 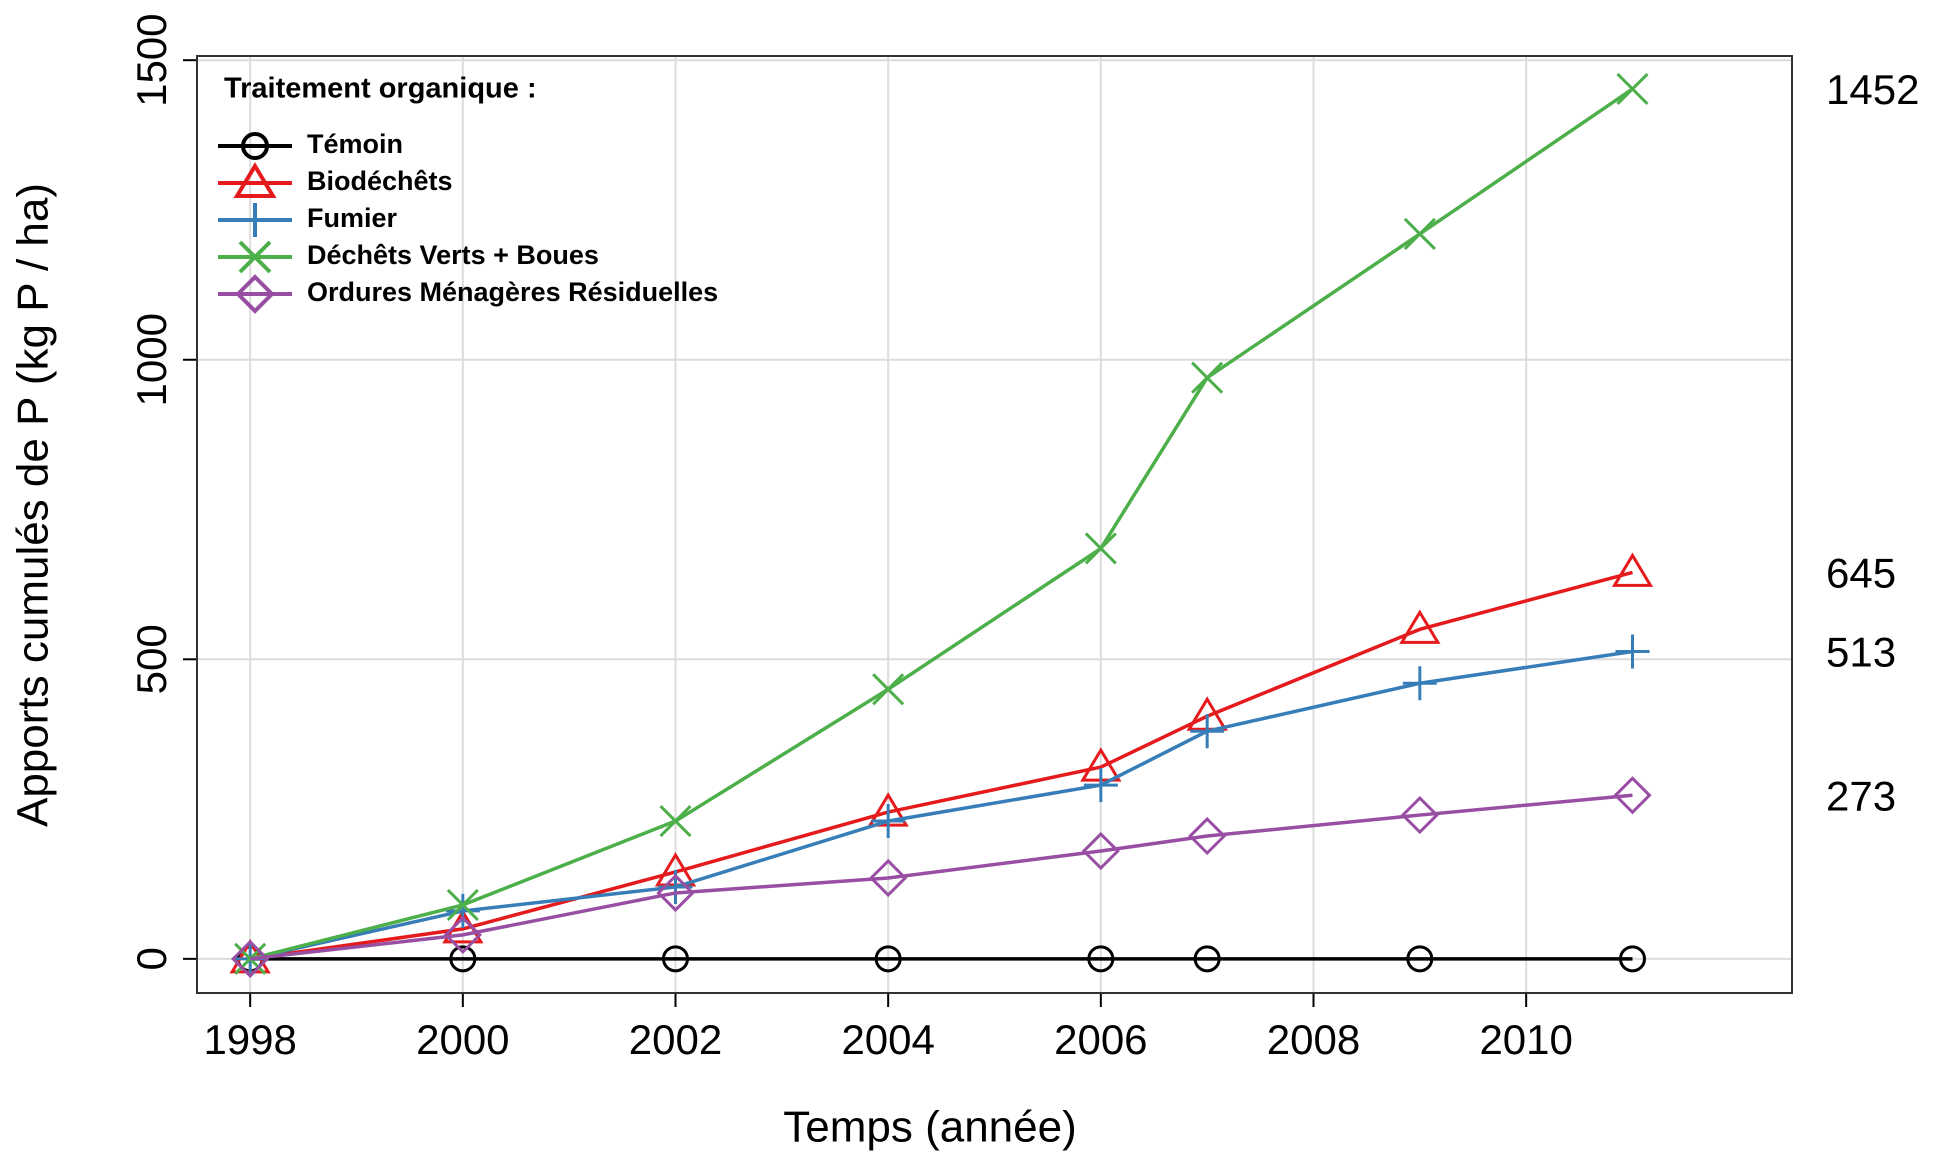 I want to click on x-axis-label: Temps (année), so click(x=929, y=1127).